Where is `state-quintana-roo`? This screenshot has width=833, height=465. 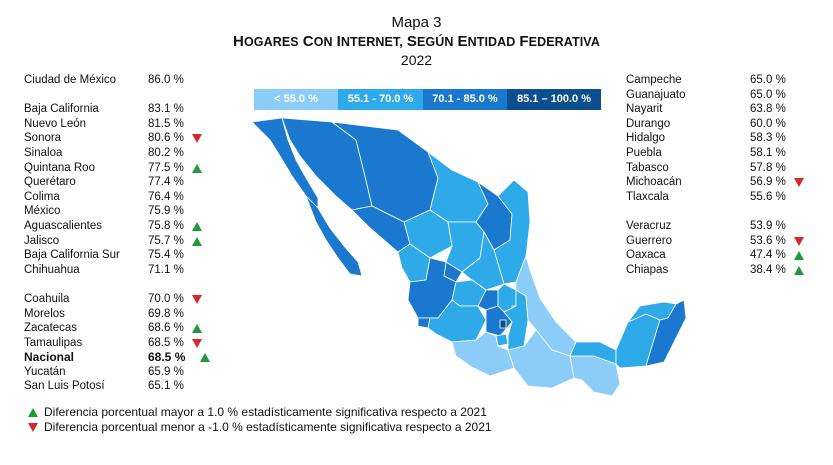 state-quintana-roo is located at coordinates (666, 333).